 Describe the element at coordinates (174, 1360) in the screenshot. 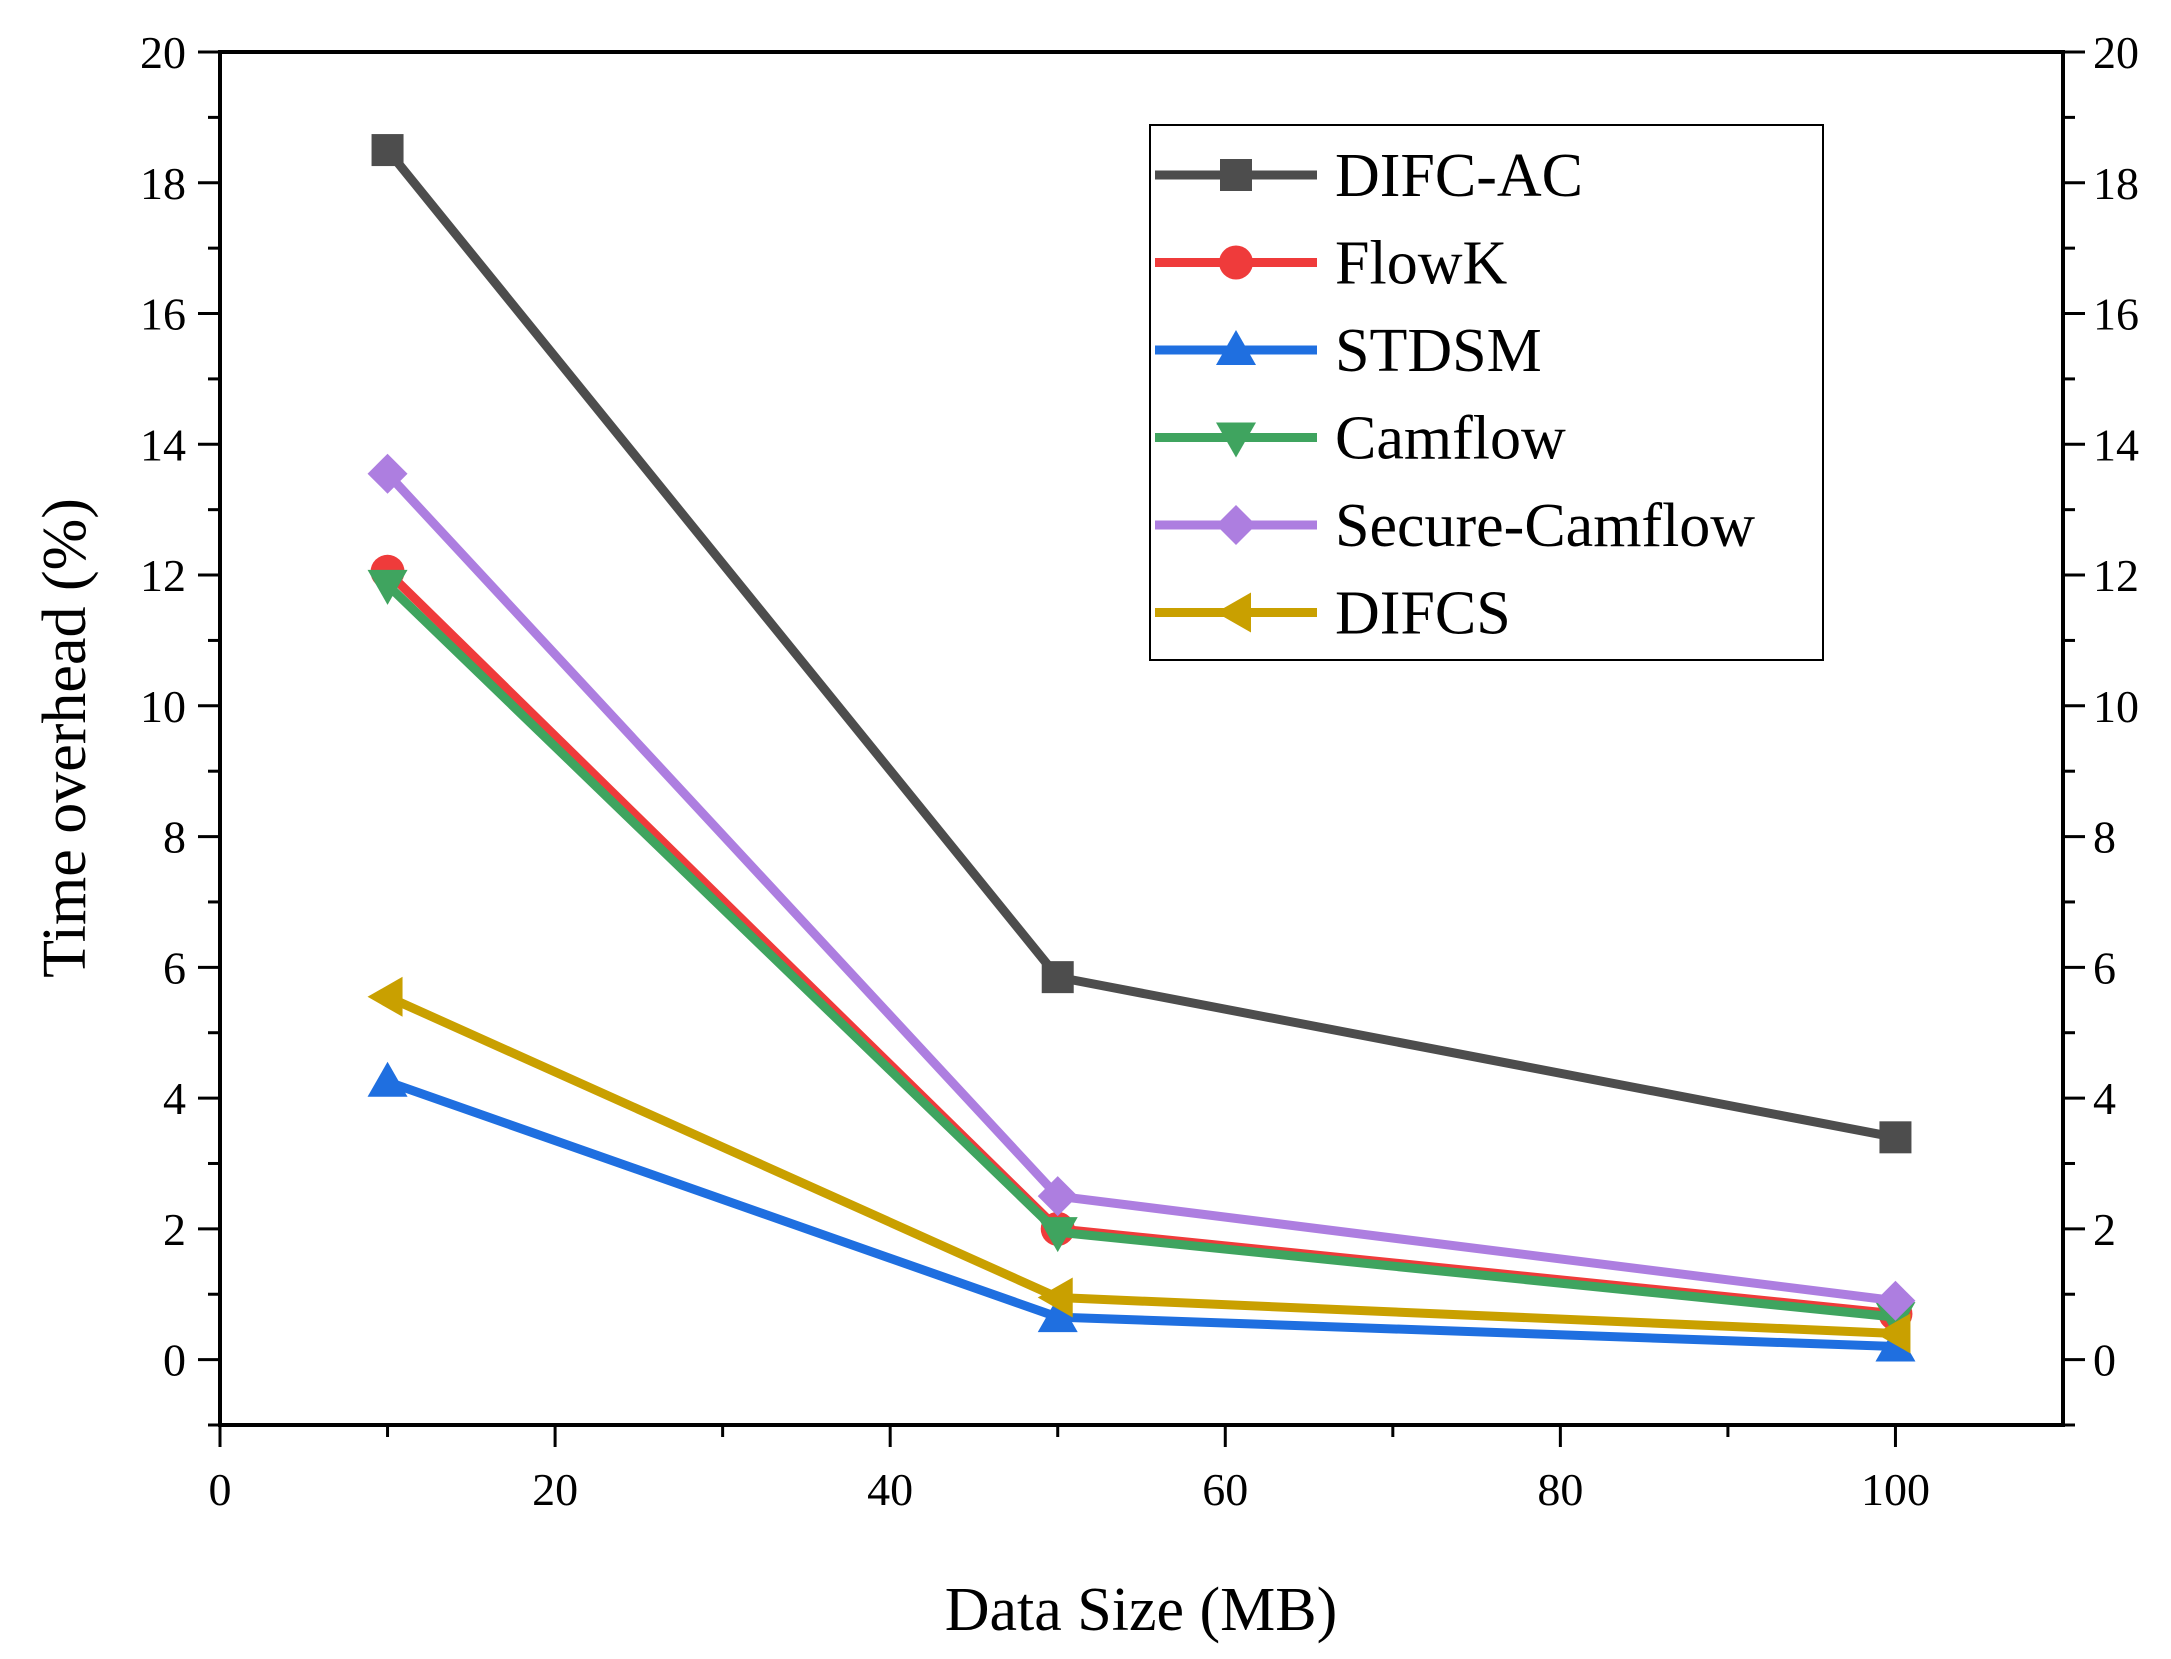

I see `y-tick-label-left: 0` at that location.